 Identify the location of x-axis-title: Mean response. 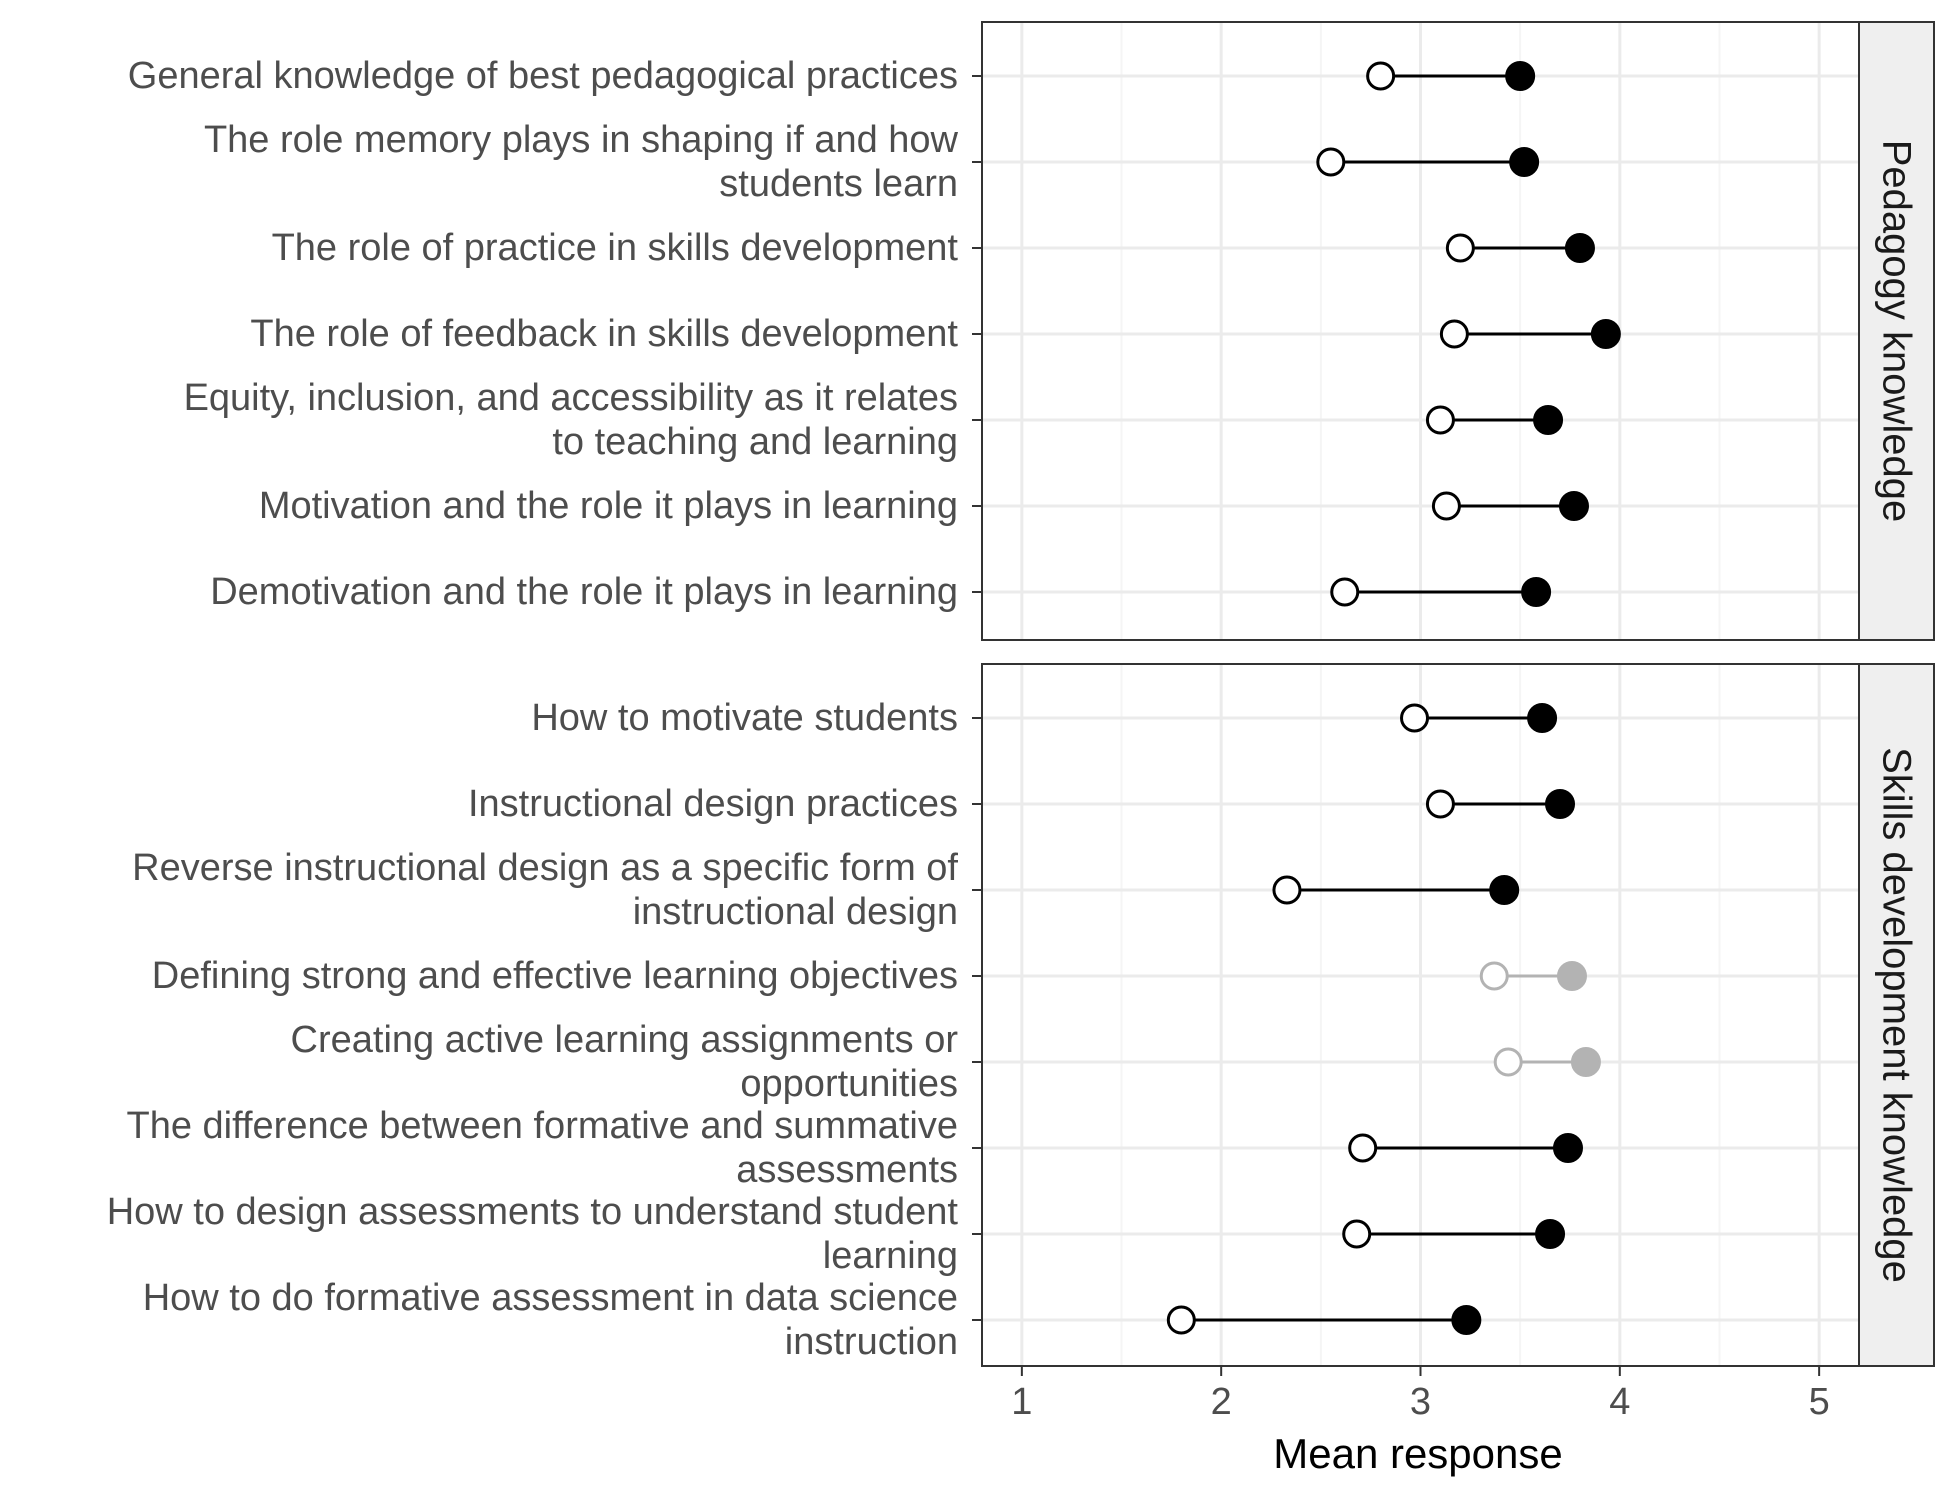
(1418, 1453).